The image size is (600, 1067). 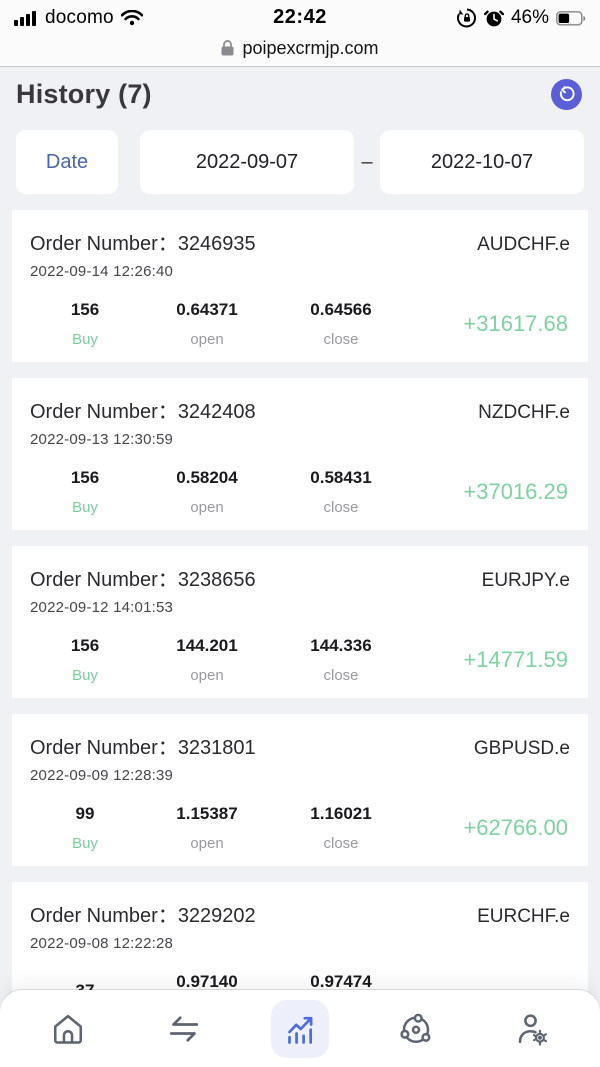 What do you see at coordinates (529, 17) in the screenshot?
I see `battery-percent-label: 46%` at bounding box center [529, 17].